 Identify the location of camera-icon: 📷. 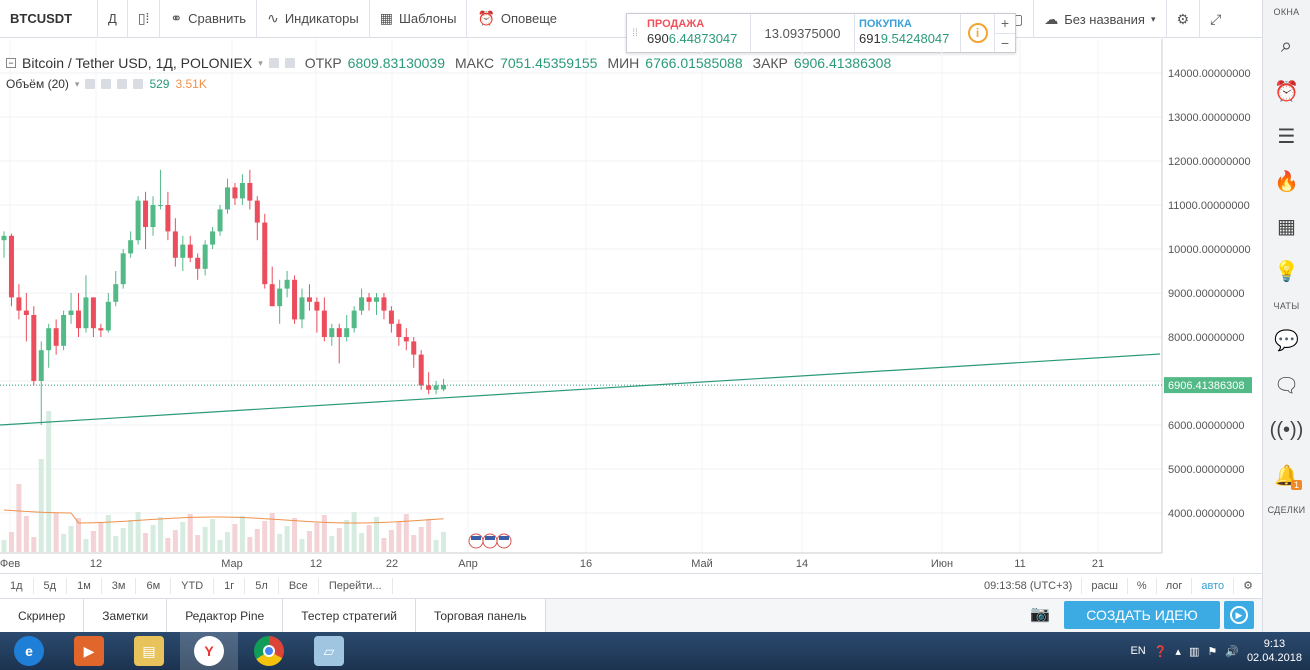
(1040, 614).